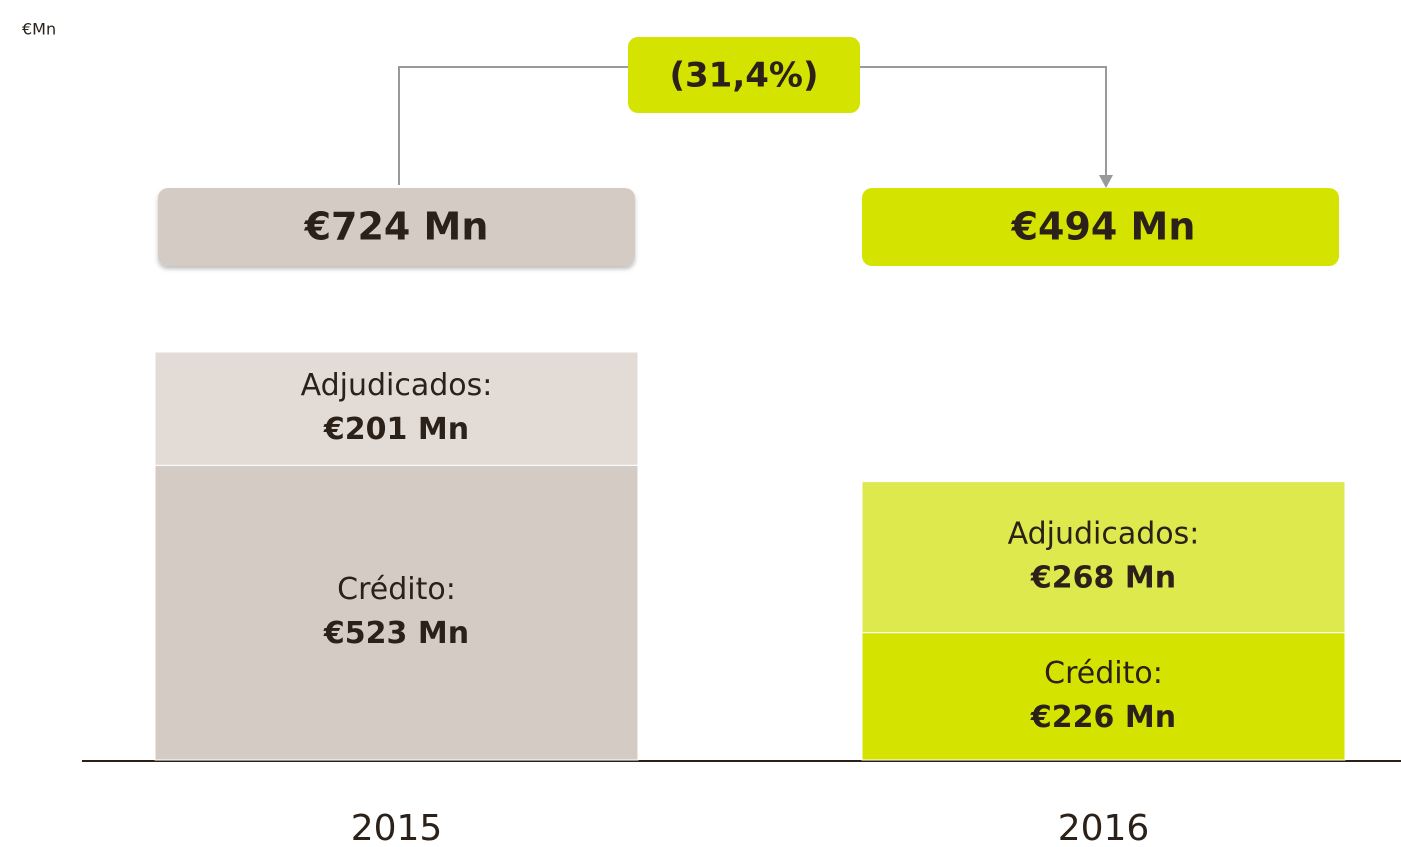 The width and height of the screenshot is (1401, 847). I want to click on total-label: €724 Mn, so click(396, 227).